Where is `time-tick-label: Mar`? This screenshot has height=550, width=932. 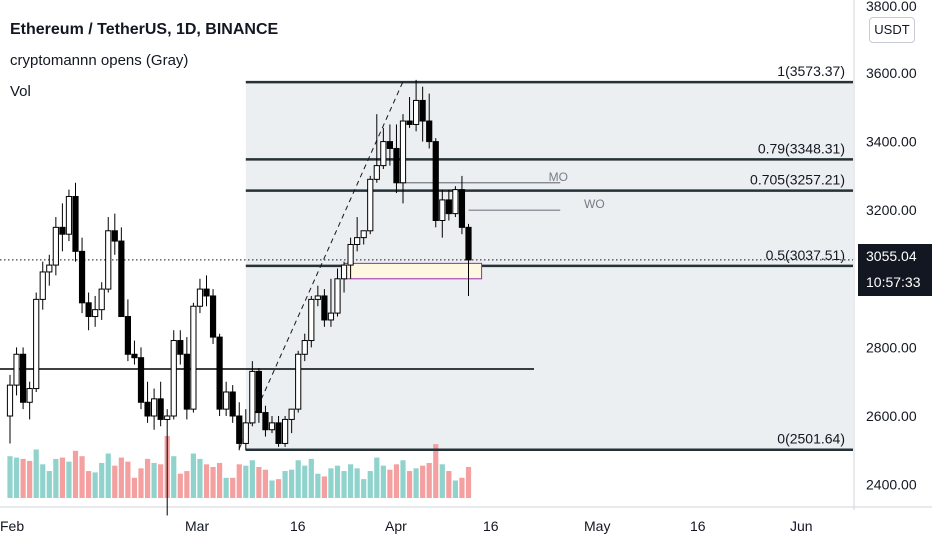
time-tick-label: Mar is located at coordinates (197, 526).